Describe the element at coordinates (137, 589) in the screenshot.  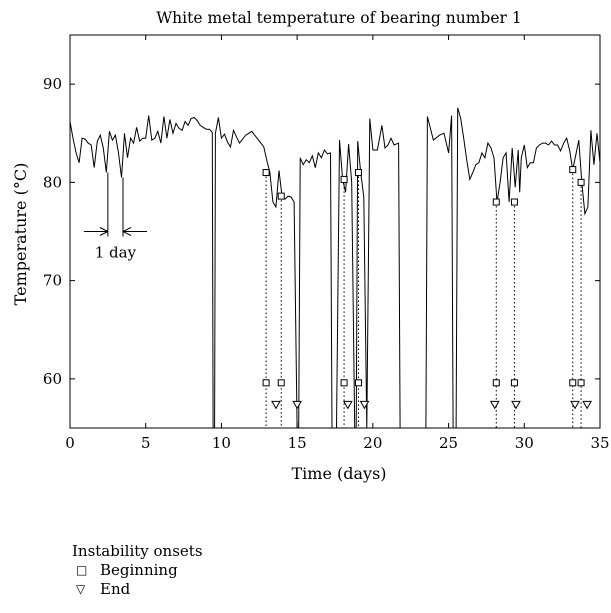
I see `legend-item-end: ▽ End` at that location.